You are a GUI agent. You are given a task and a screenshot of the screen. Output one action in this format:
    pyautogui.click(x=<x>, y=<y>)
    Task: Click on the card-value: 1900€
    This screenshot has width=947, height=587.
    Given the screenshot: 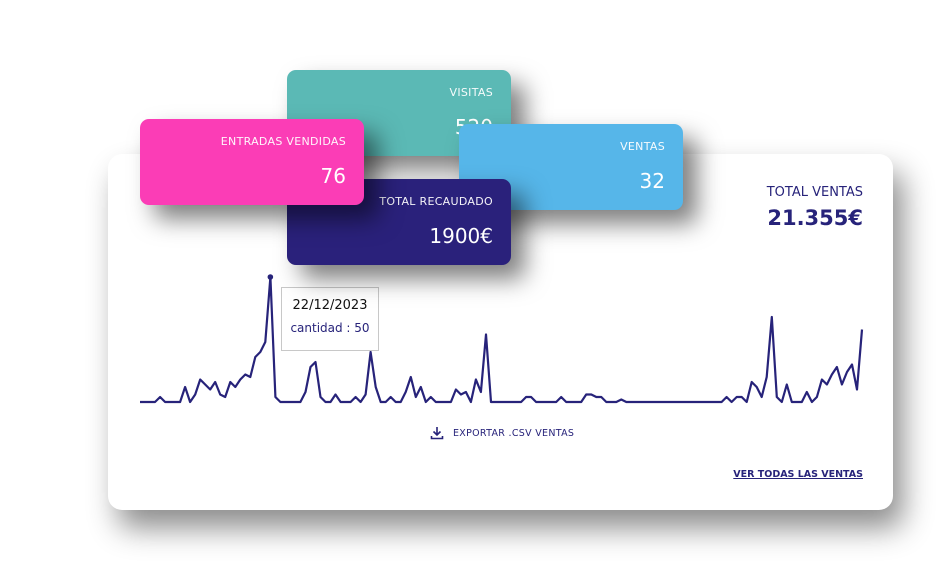 What is the action you would take?
    pyautogui.click(x=461, y=236)
    